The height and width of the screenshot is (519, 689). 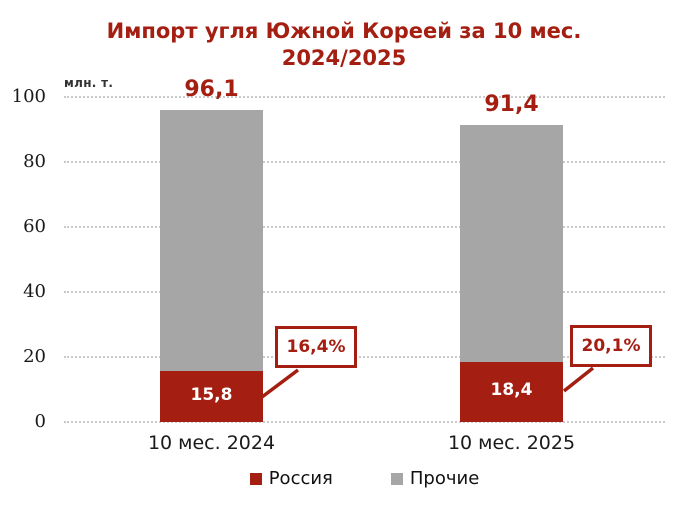 I want to click on x-category-label: 10 мес. 2024, so click(x=211, y=443).